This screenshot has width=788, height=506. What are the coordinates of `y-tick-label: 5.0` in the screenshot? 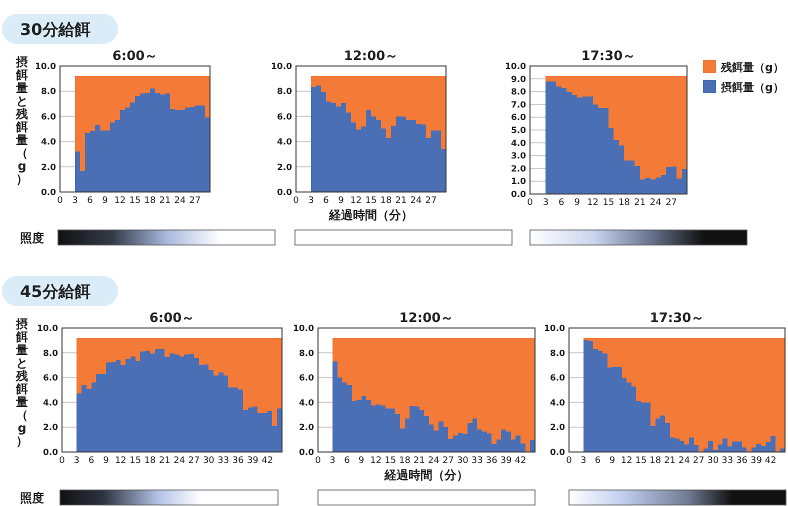 It's located at (518, 131).